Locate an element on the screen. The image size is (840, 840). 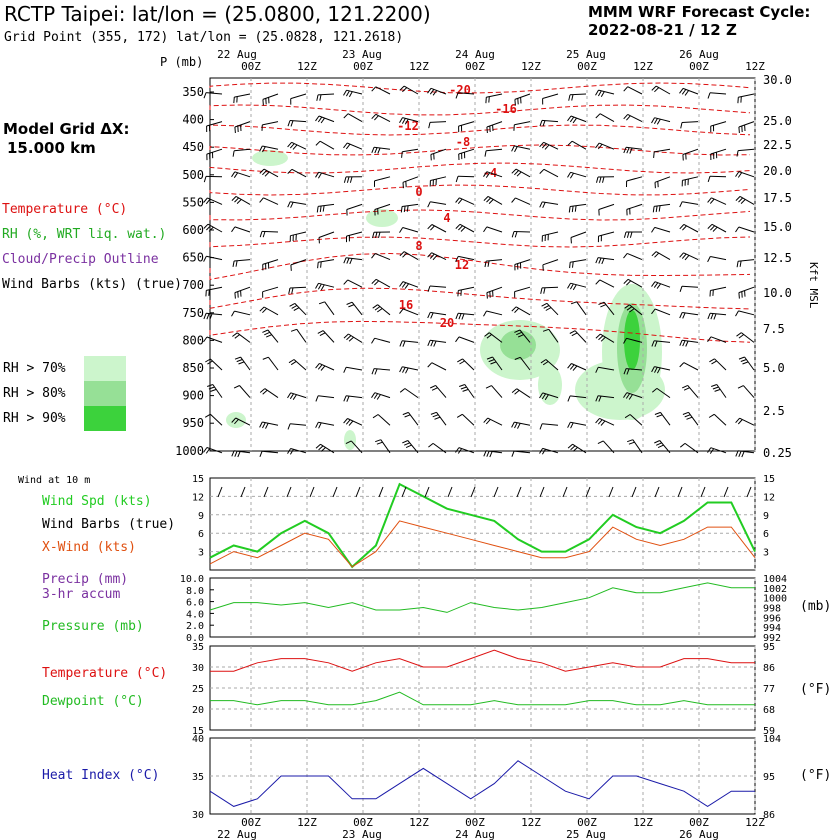
pressure-tick-600: 600 is located at coordinates (193, 230).